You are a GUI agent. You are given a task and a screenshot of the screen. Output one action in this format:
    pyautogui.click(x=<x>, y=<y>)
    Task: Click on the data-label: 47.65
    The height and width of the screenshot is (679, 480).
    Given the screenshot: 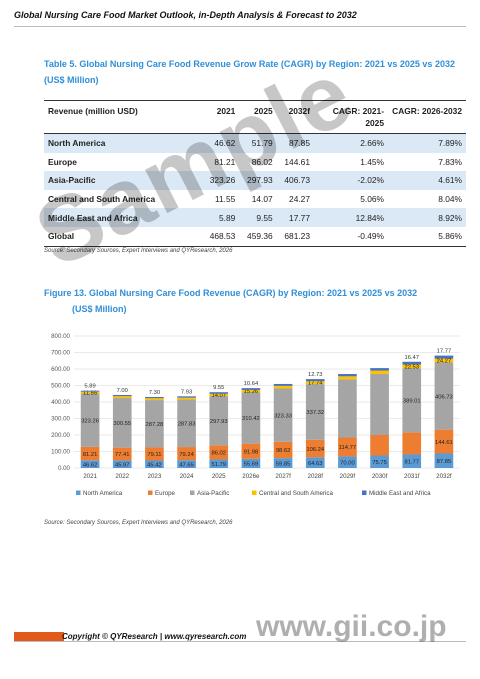 What is the action you would take?
    pyautogui.click(x=186, y=465)
    